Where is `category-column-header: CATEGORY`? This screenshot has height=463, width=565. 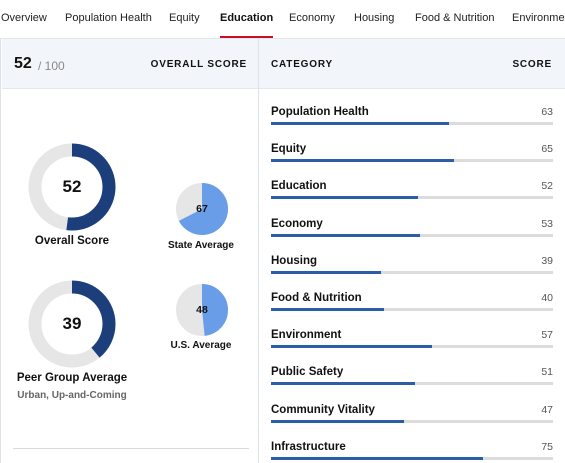
category-column-header: CATEGORY is located at coordinates (302, 64).